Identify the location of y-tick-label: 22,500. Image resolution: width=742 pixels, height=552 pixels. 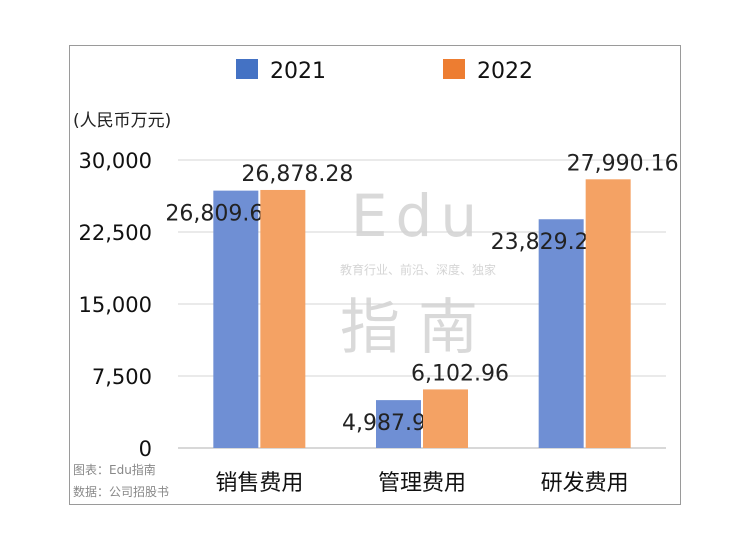
(115, 233).